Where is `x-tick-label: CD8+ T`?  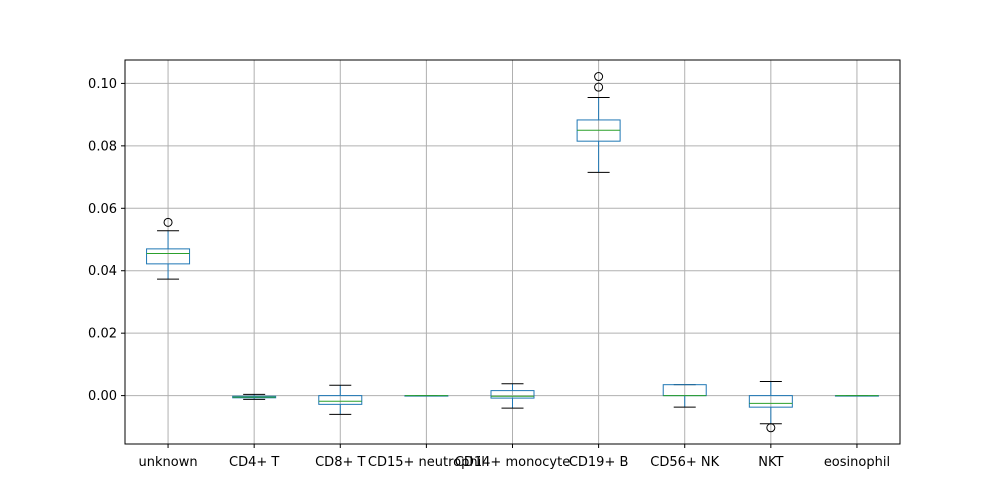 x-tick-label: CD8+ T is located at coordinates (340, 462).